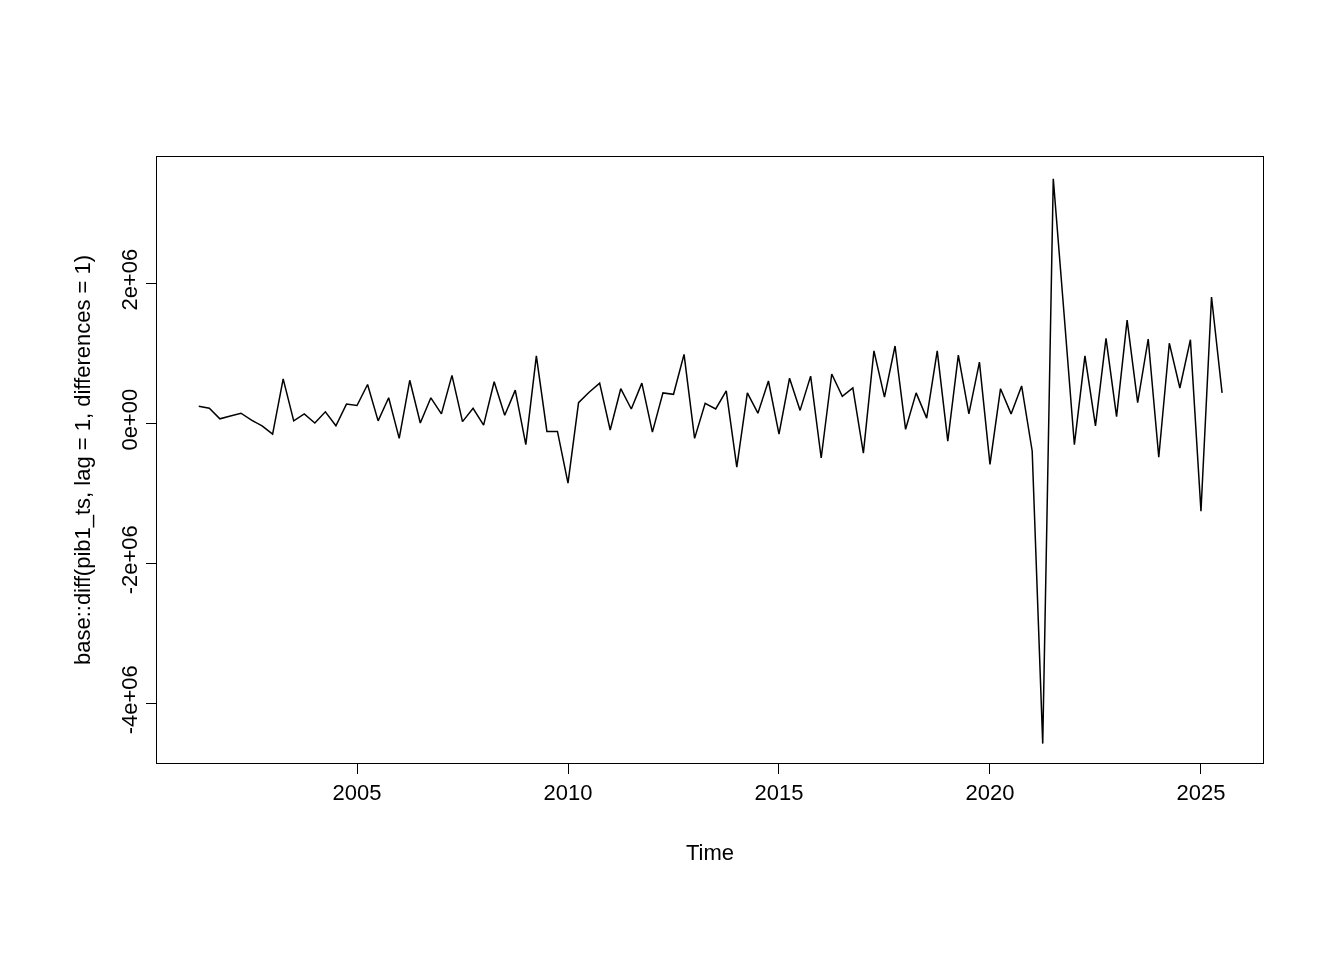 Image resolution: width=1344 pixels, height=960 pixels. What do you see at coordinates (130, 279) in the screenshot?
I see `y-tick-label: 2e+06` at bounding box center [130, 279].